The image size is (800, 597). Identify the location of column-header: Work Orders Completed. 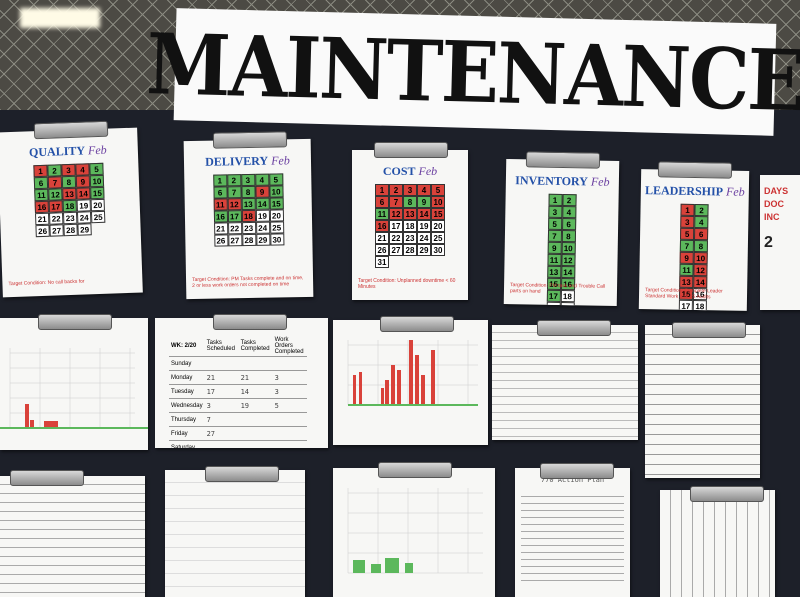
(289, 346).